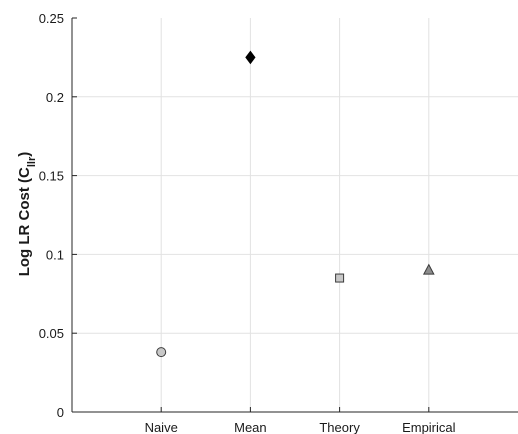  Describe the element at coordinates (339, 427) in the screenshot. I see `x-tick-label: Theory` at that location.